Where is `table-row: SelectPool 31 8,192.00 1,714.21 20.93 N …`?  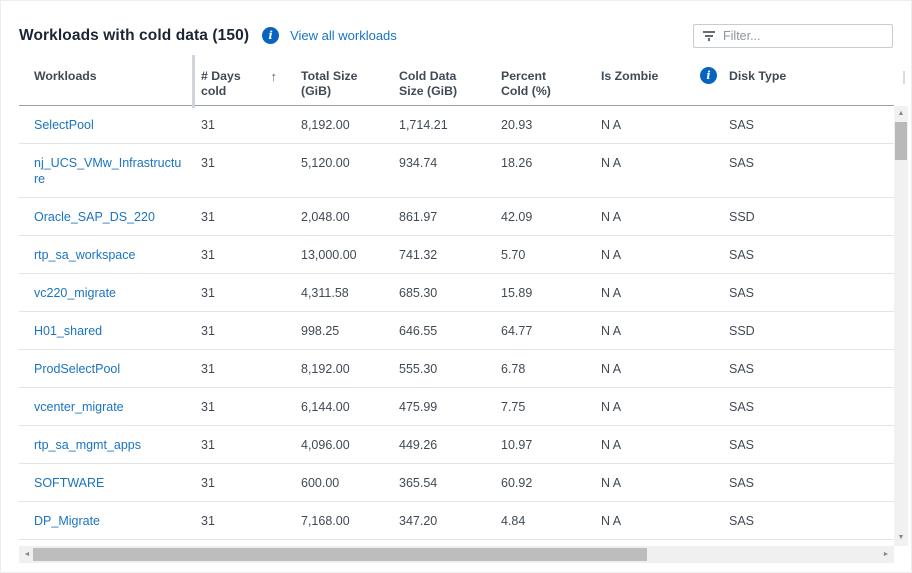 table-row: SelectPool 31 8,192.00 1,714.21 20.93 N … is located at coordinates (456, 125).